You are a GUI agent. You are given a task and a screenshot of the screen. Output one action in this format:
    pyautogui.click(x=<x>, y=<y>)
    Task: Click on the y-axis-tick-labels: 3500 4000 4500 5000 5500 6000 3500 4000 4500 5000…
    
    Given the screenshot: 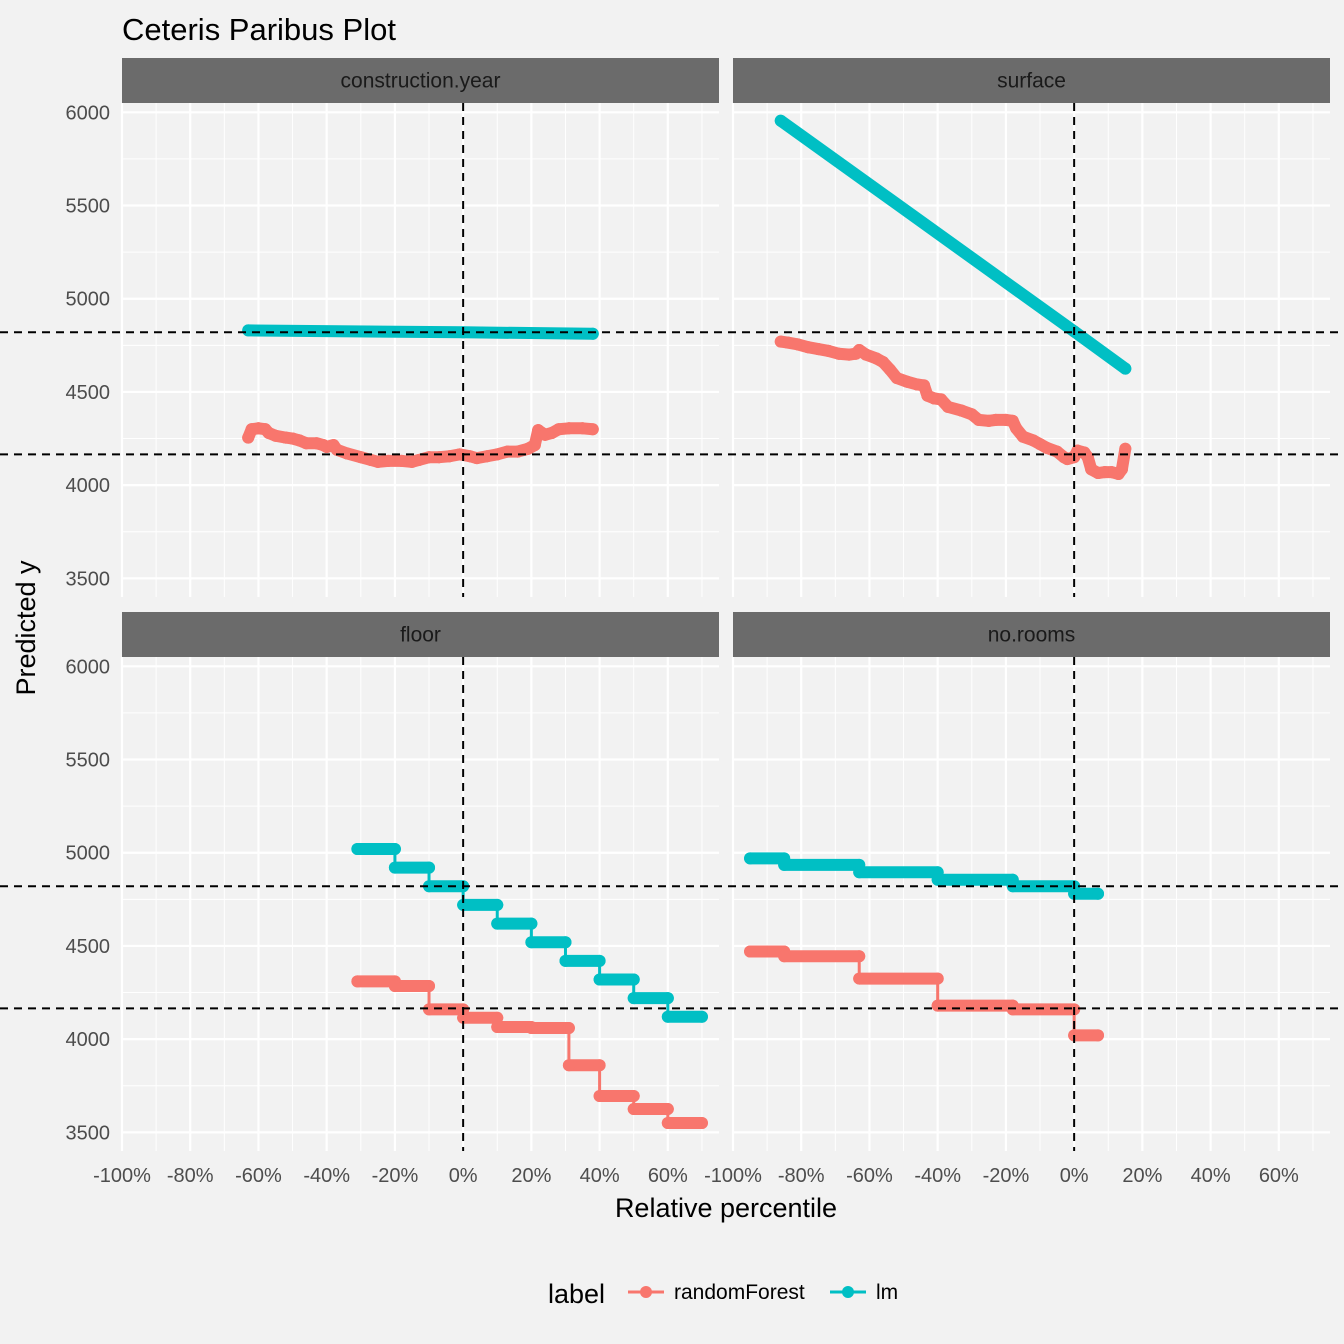 What is the action you would take?
    pyautogui.click(x=88, y=623)
    